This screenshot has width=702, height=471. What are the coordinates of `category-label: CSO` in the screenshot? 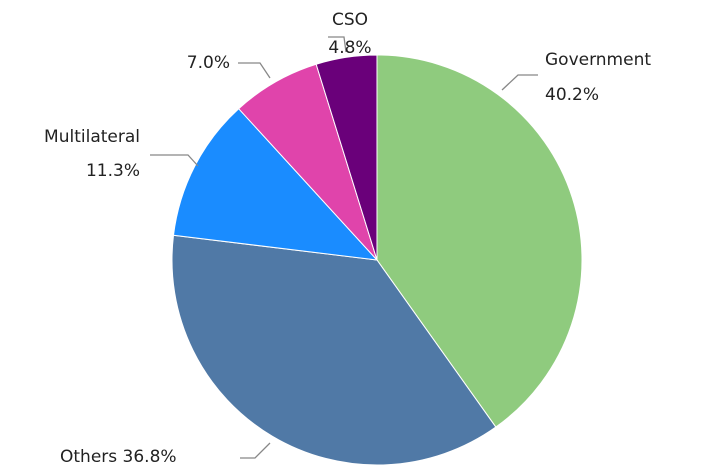 It's located at (350, 20).